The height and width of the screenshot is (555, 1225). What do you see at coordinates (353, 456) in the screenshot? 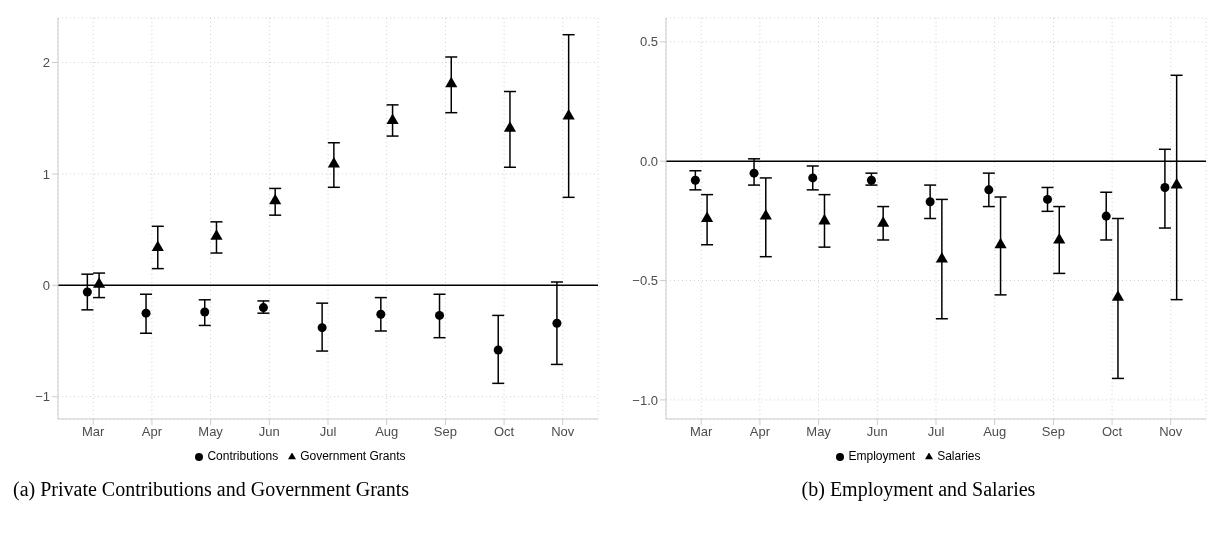
I see `legend-label: Government Grants` at bounding box center [353, 456].